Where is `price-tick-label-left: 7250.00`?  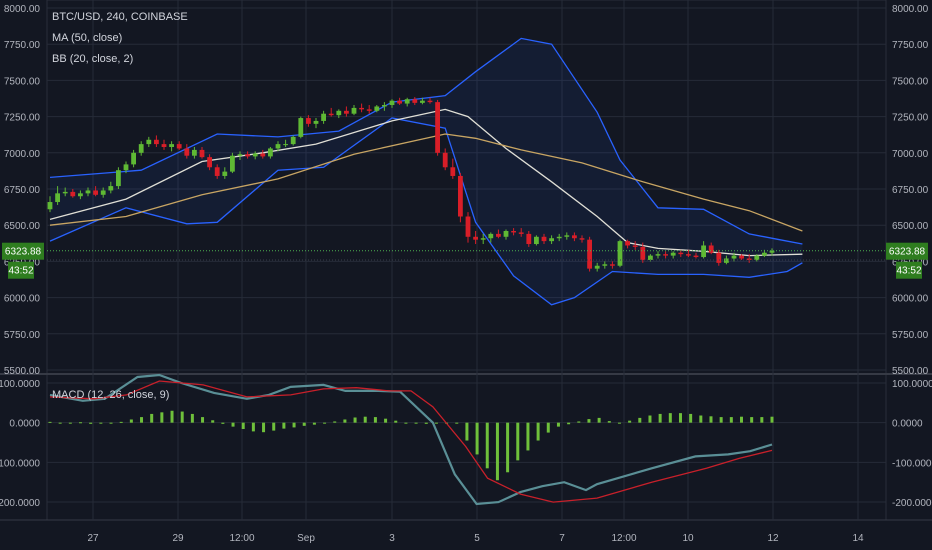
price-tick-label-left: 7250.00 is located at coordinates (22, 118).